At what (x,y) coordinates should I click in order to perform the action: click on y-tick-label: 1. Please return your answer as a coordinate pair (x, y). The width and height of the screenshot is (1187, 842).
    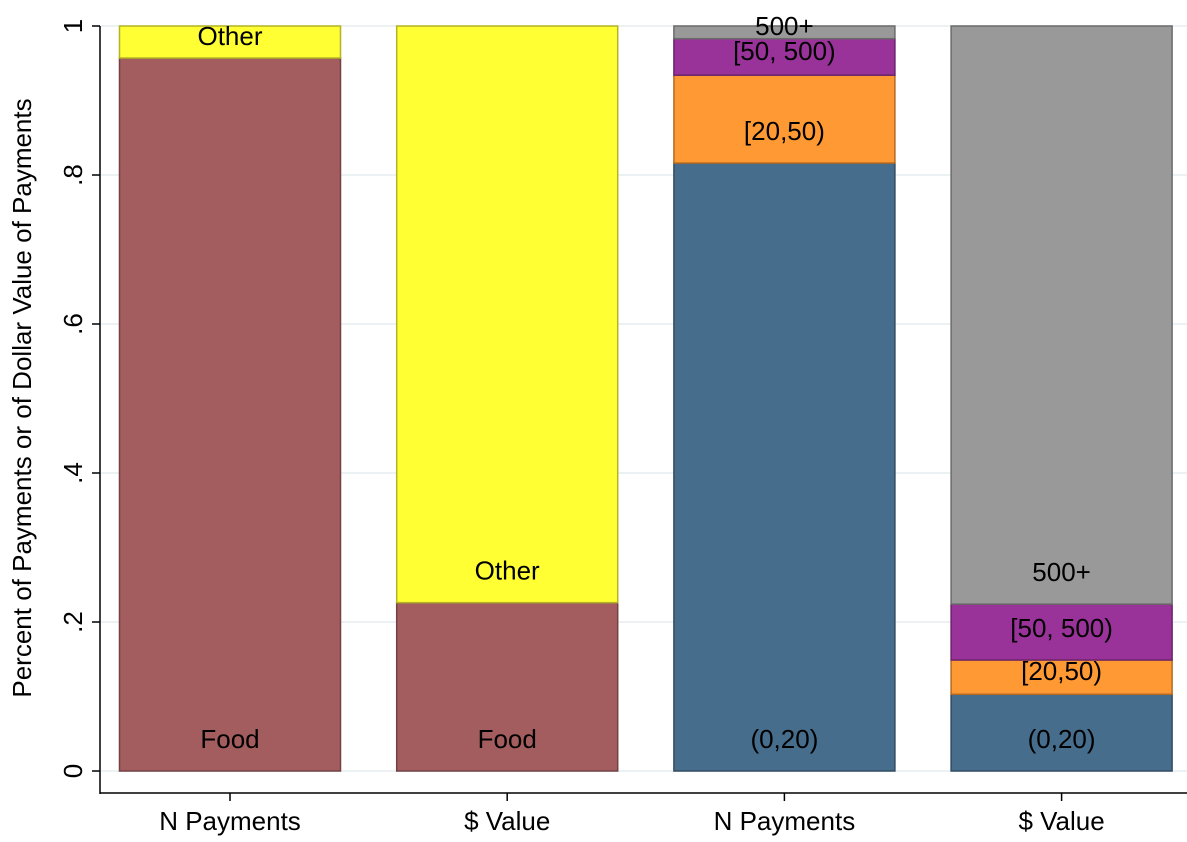
    Looking at the image, I should click on (73, 26).